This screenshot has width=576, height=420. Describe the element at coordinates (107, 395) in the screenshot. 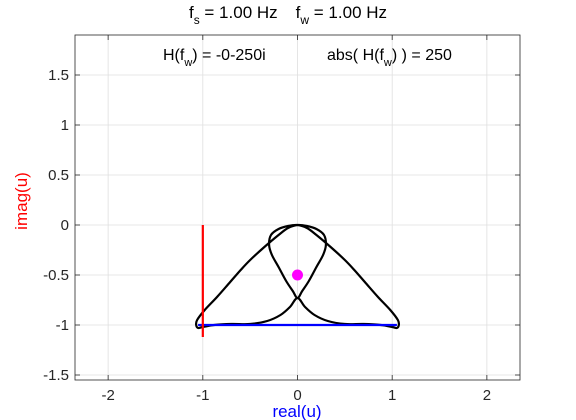

I see `x-tick-label: -2` at that location.